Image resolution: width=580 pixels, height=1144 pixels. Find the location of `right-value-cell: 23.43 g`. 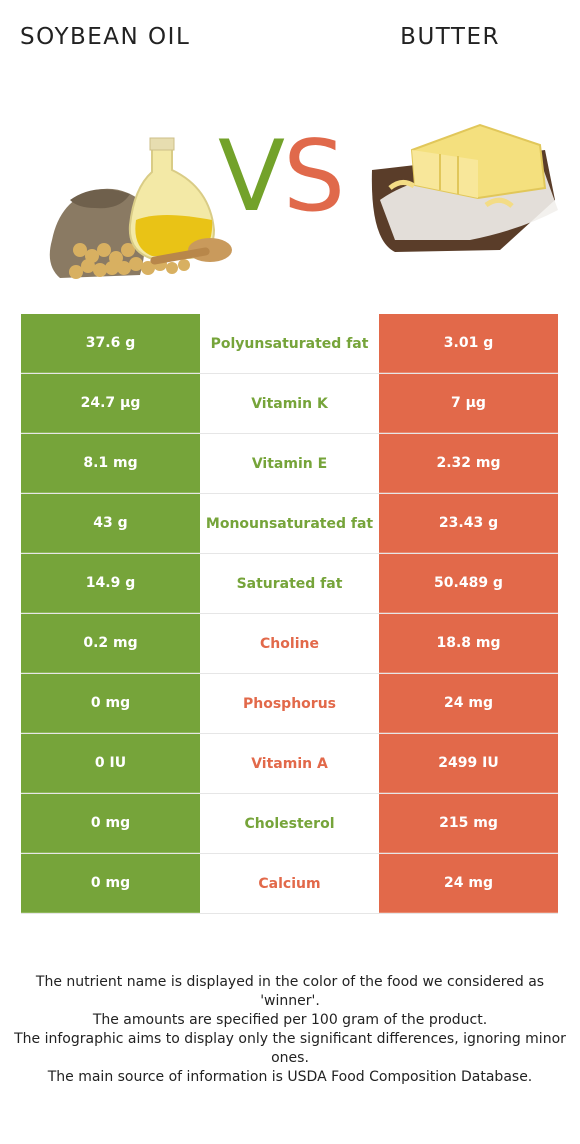

right-value-cell: 23.43 g is located at coordinates (468, 523).